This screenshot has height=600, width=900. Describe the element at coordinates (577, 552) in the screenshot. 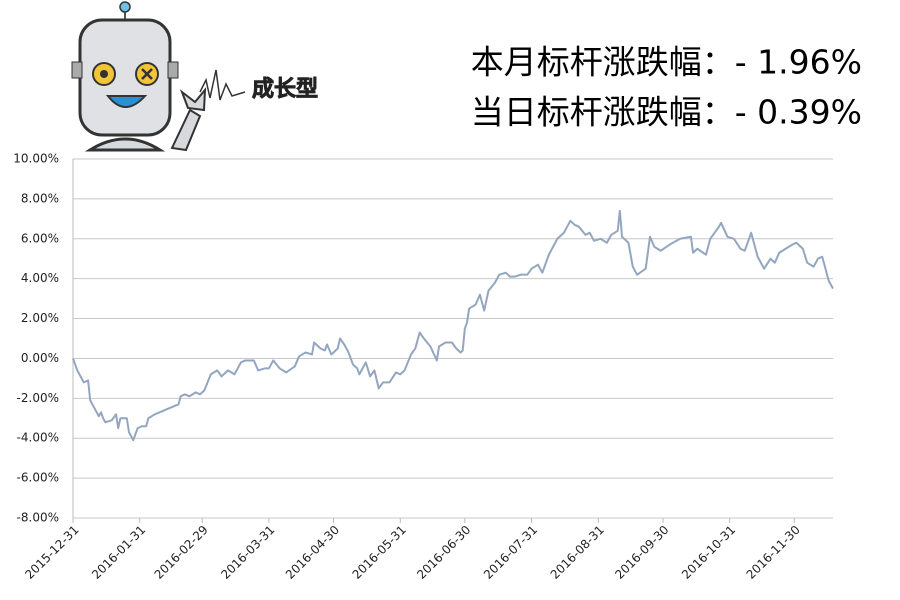

I see `x-tick-label: 2016-08-31` at that location.